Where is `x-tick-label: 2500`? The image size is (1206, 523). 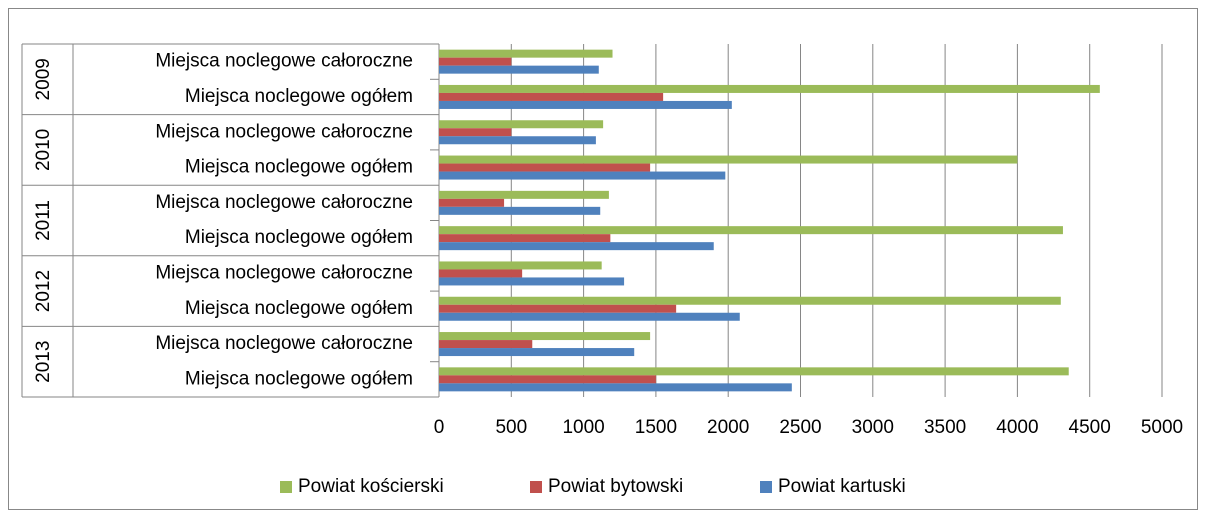
x-tick-label: 2500 is located at coordinates (800, 427).